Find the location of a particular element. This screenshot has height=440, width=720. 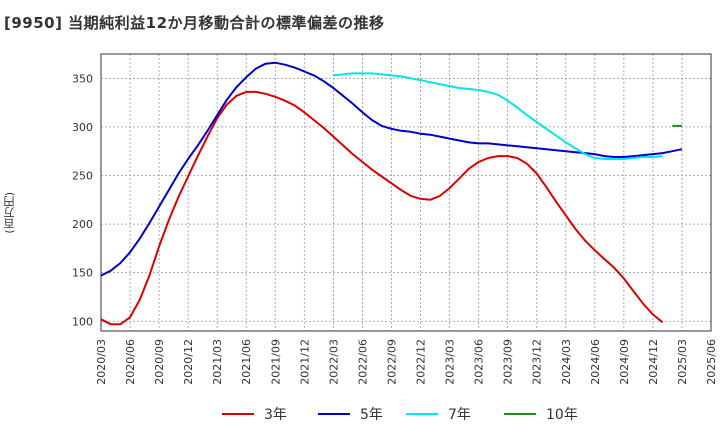

x-tick-label: 2023/03 is located at coordinates (450, 362).